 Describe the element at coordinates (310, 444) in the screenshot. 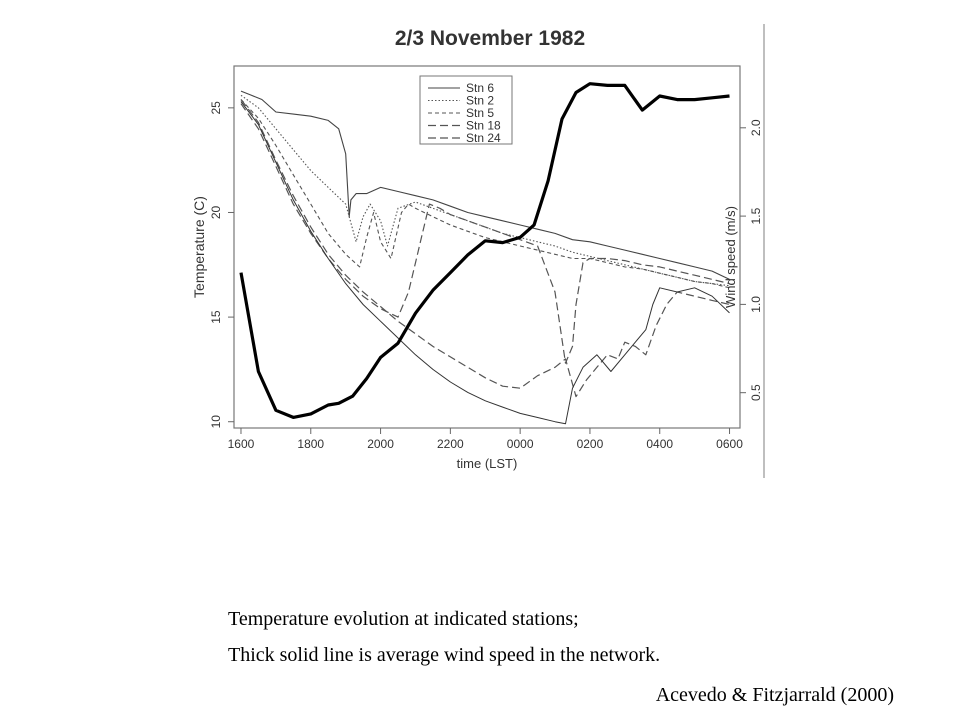

I see `x-tick-label: 1800` at that location.